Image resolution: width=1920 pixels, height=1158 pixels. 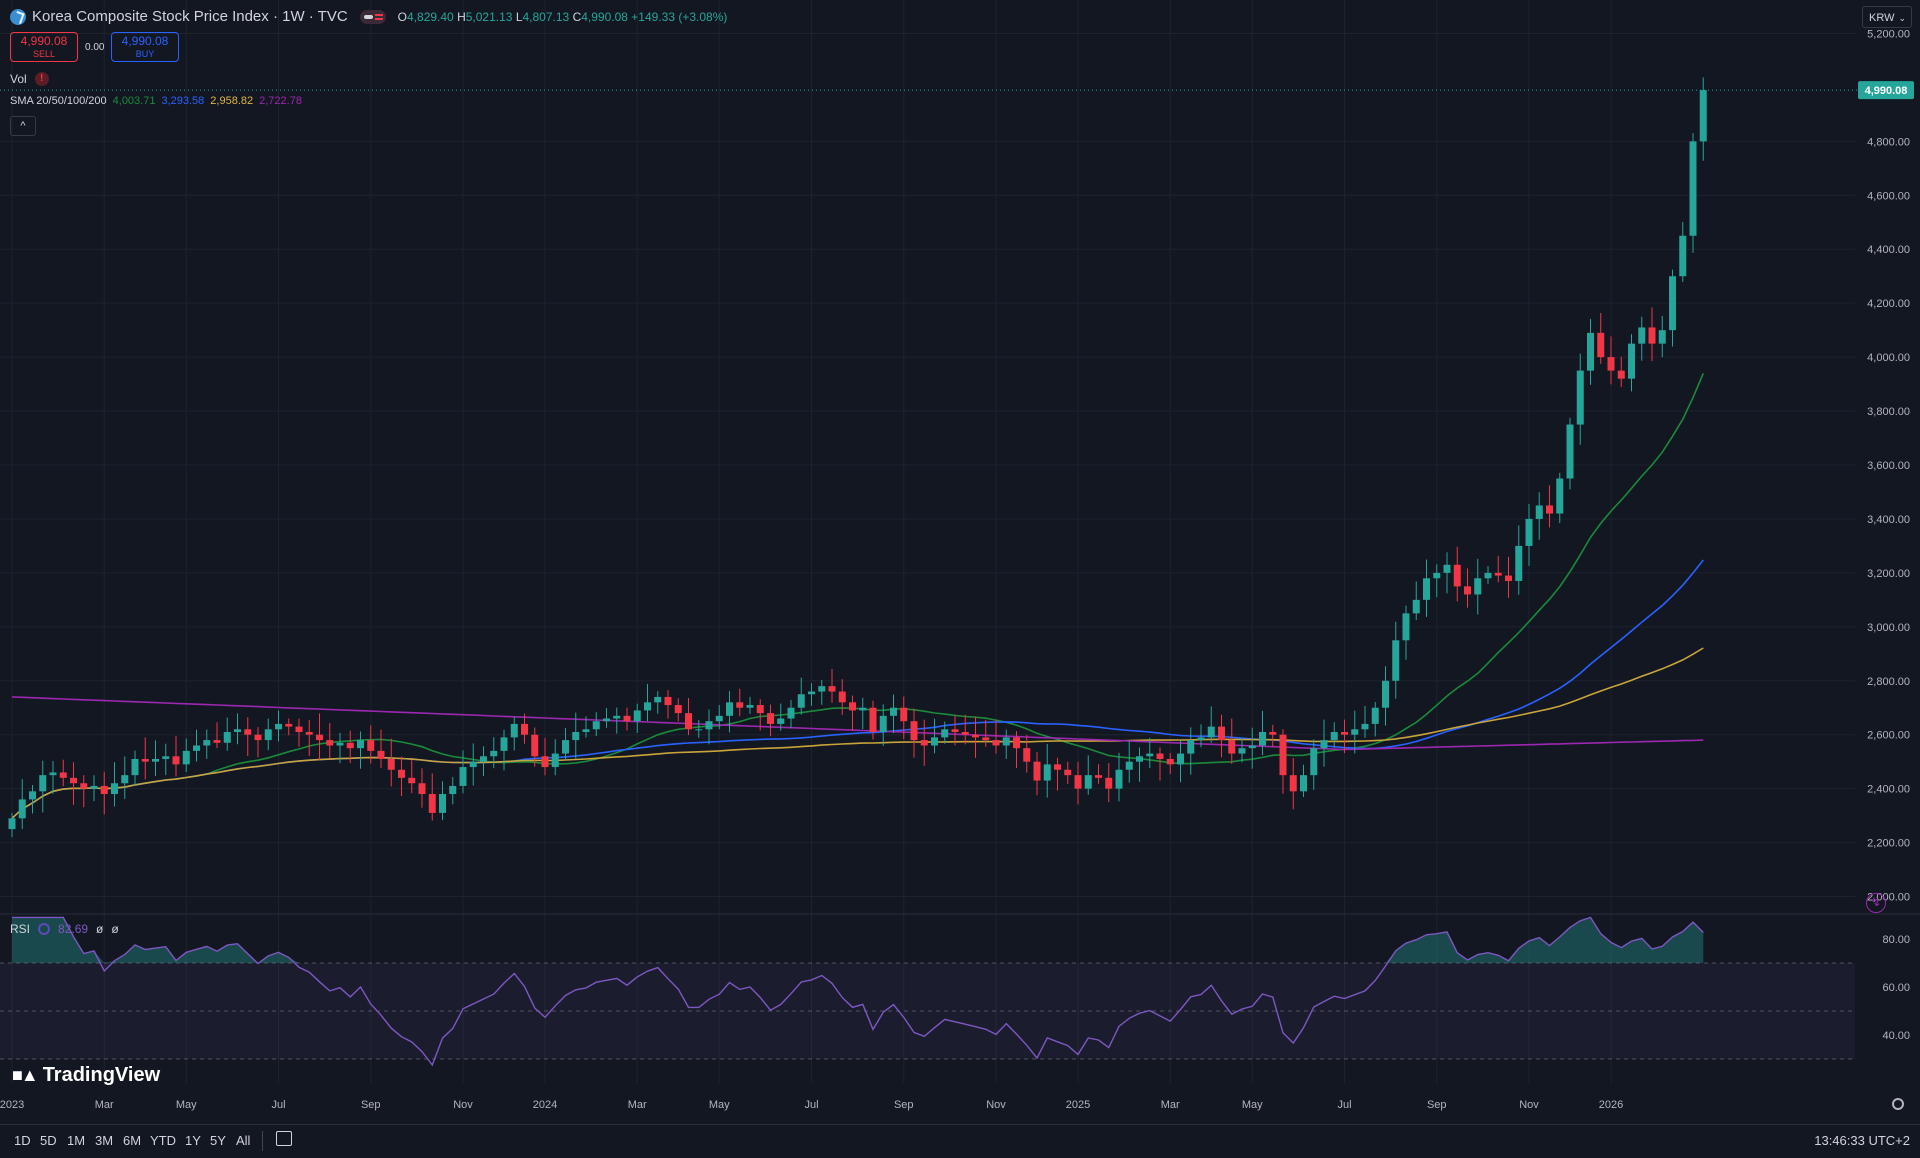 What do you see at coordinates (22, 1140) in the screenshot?
I see `tf-1d: 1D` at bounding box center [22, 1140].